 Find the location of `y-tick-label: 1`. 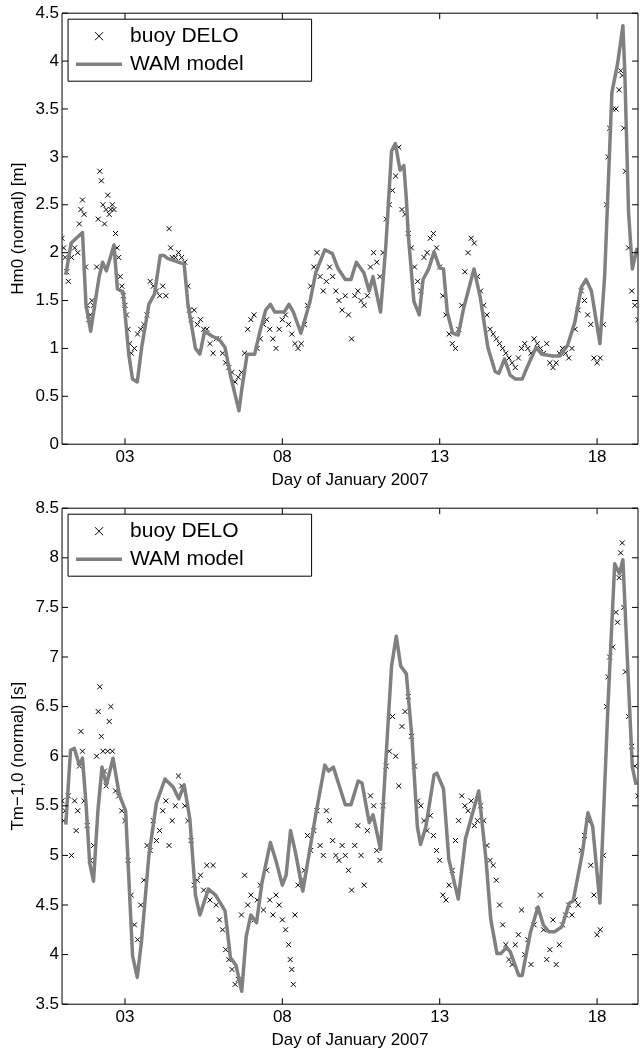

y-tick-label: 1 is located at coordinates (54, 348).